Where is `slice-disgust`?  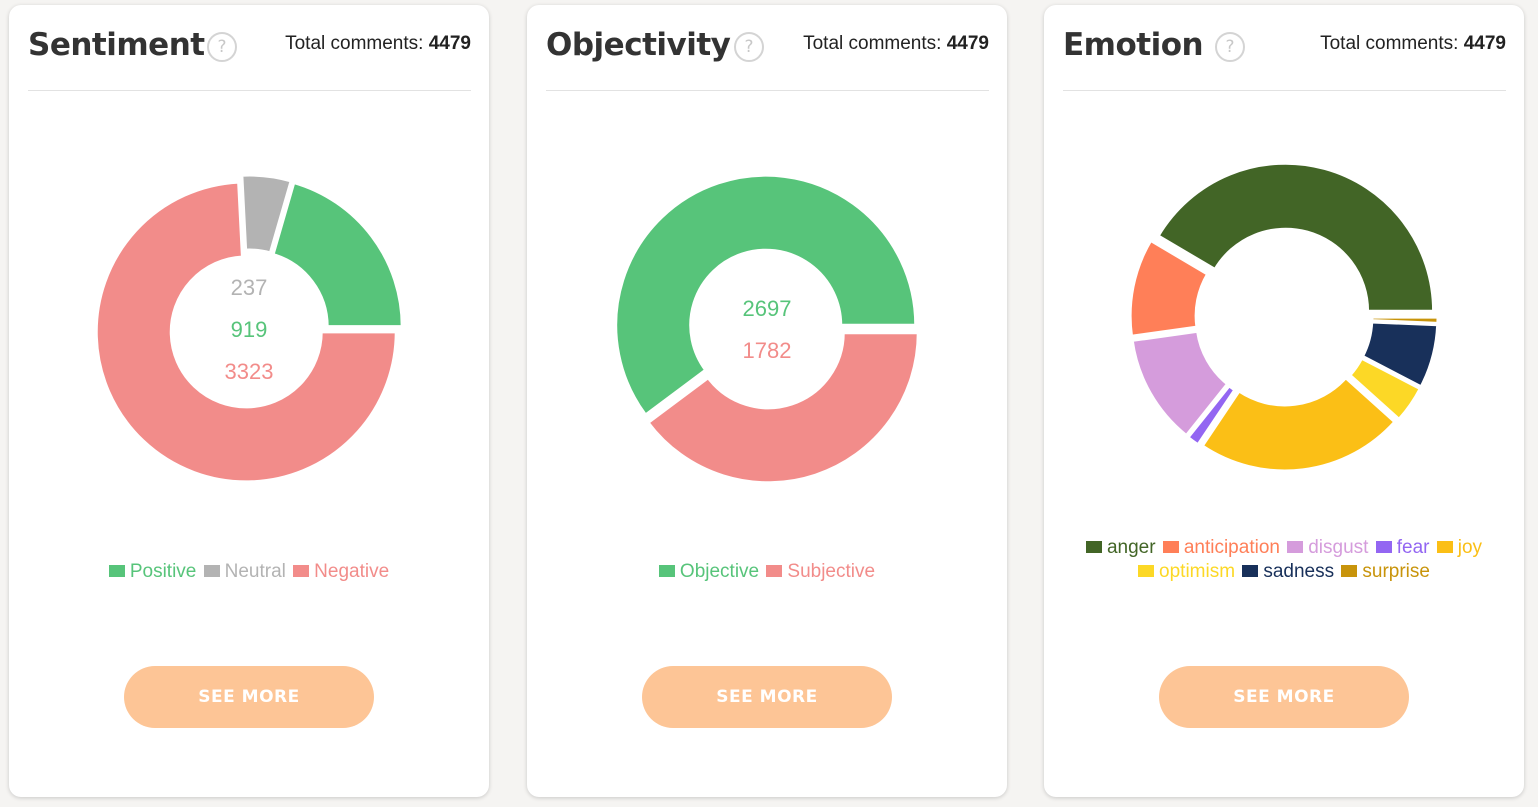
slice-disgust is located at coordinates (1180, 383).